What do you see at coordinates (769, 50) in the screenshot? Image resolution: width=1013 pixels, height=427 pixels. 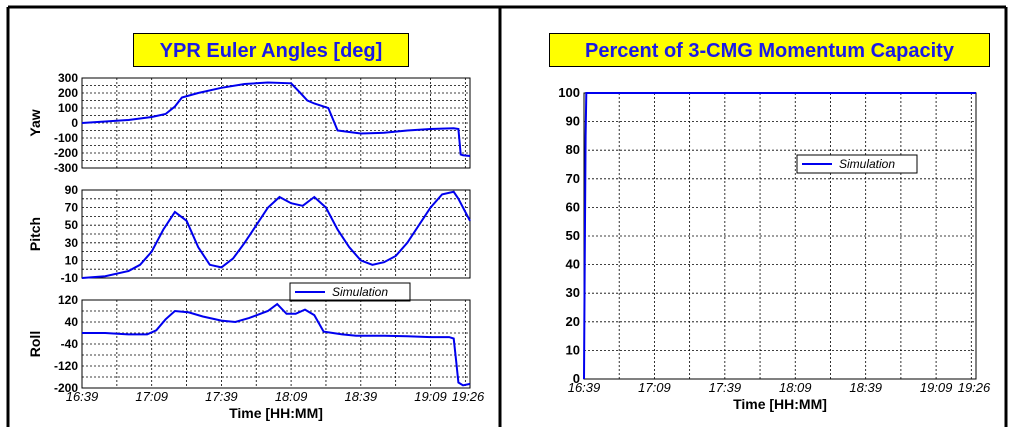 I see `right-panel-title: Percent of 3-CMG Momentum Capacity` at bounding box center [769, 50].